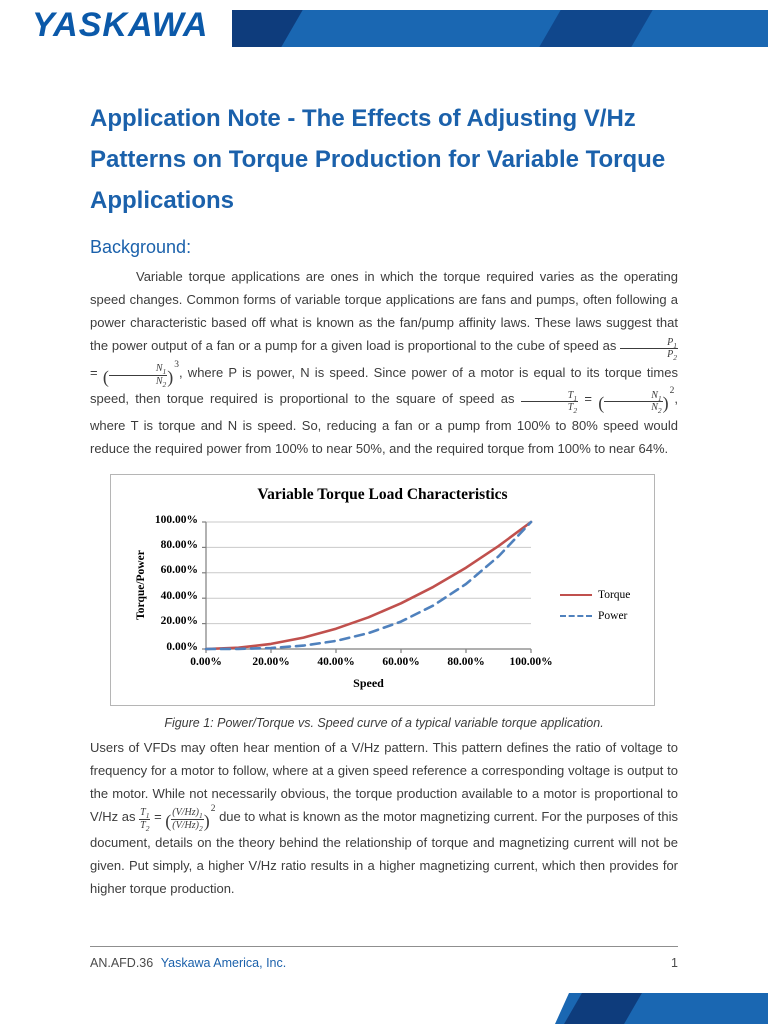 This screenshot has height=1024, width=768. What do you see at coordinates (179, 570) in the screenshot?
I see `y-tick-label: 60.00%` at bounding box center [179, 570].